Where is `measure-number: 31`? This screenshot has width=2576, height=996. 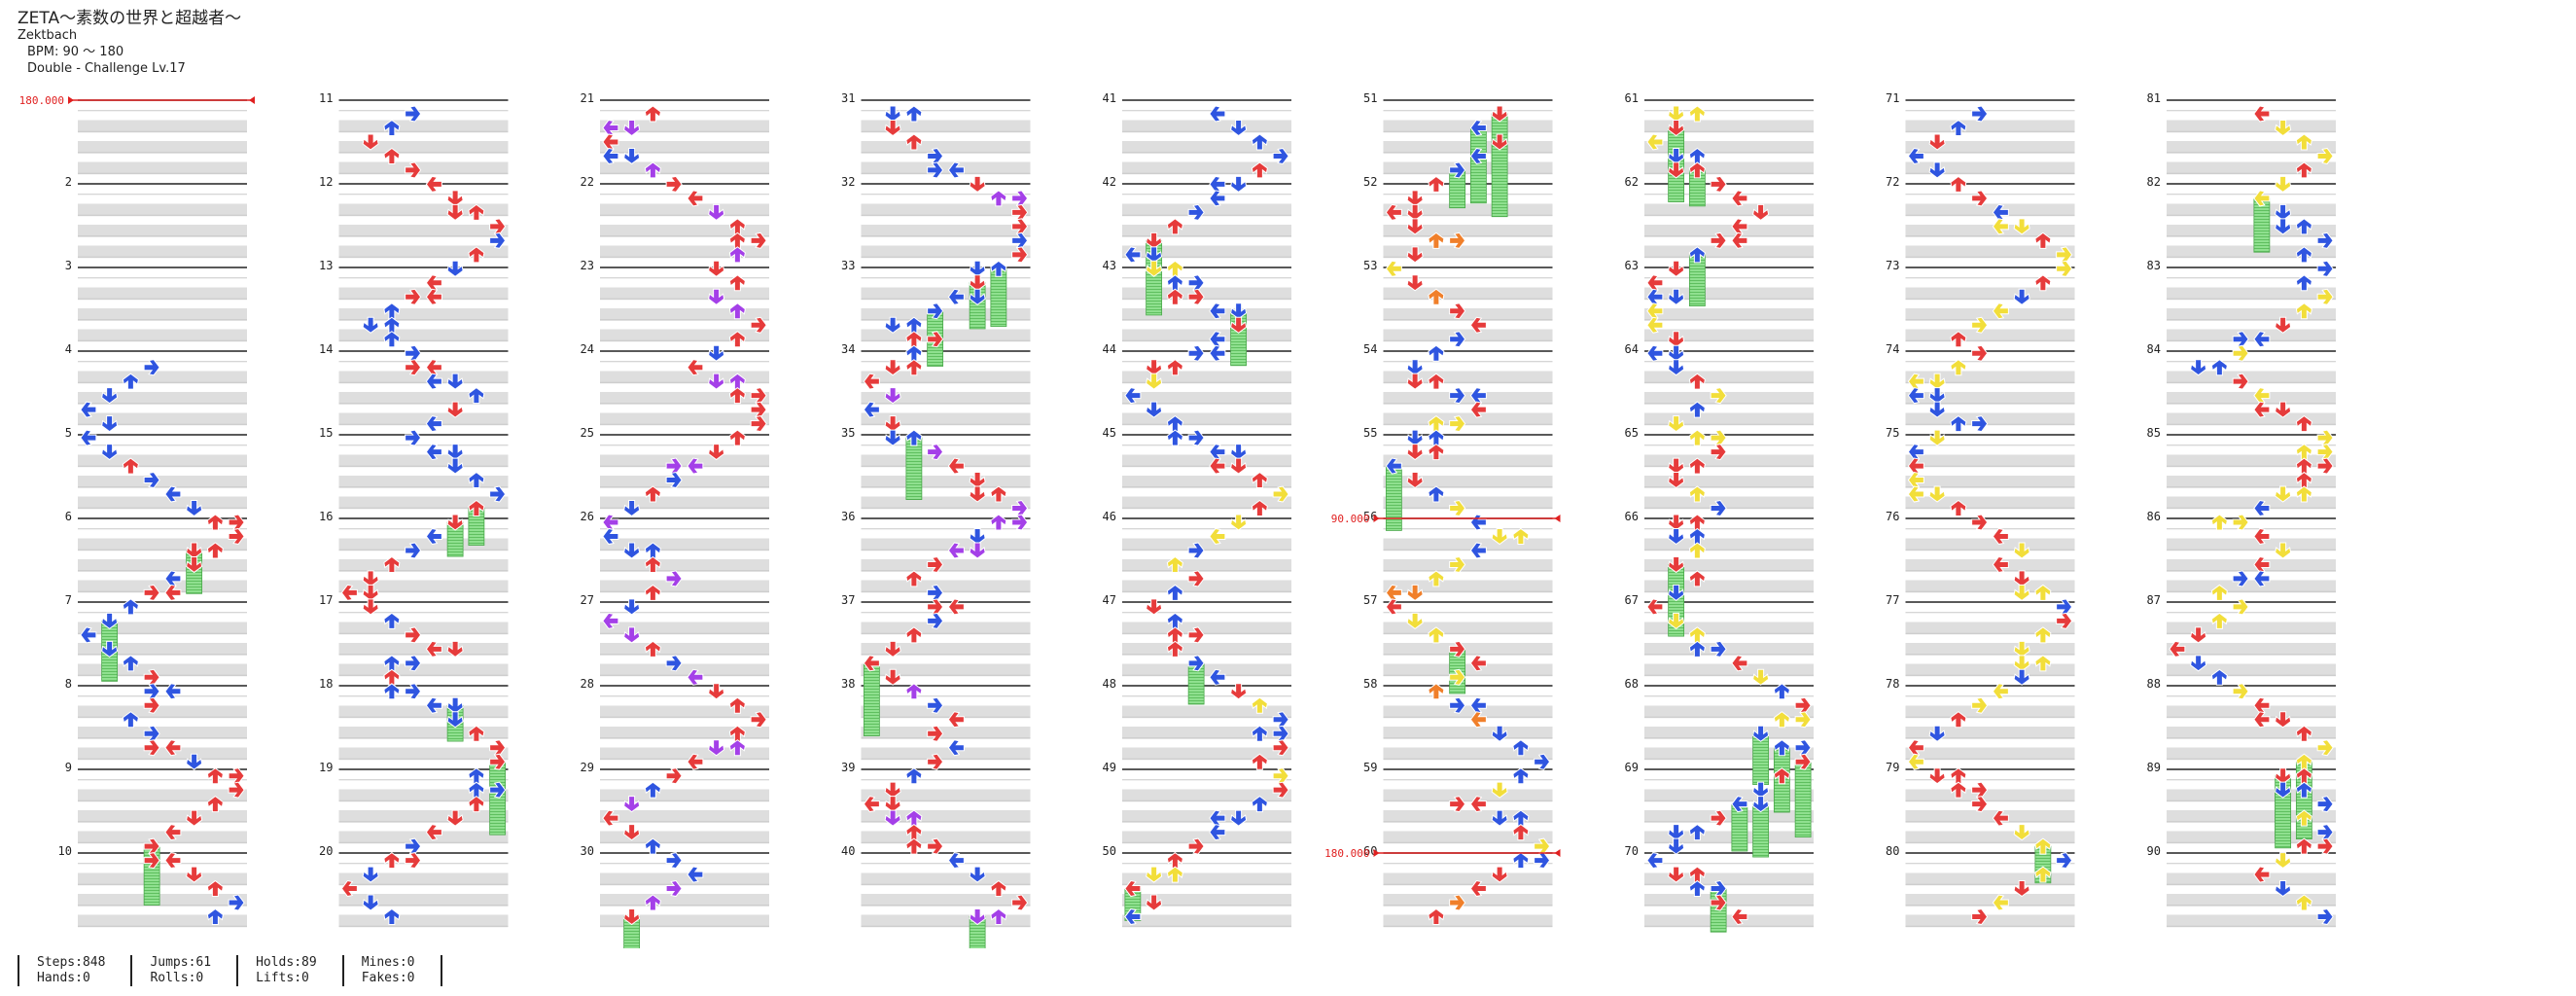
measure-number: 31 is located at coordinates (848, 98).